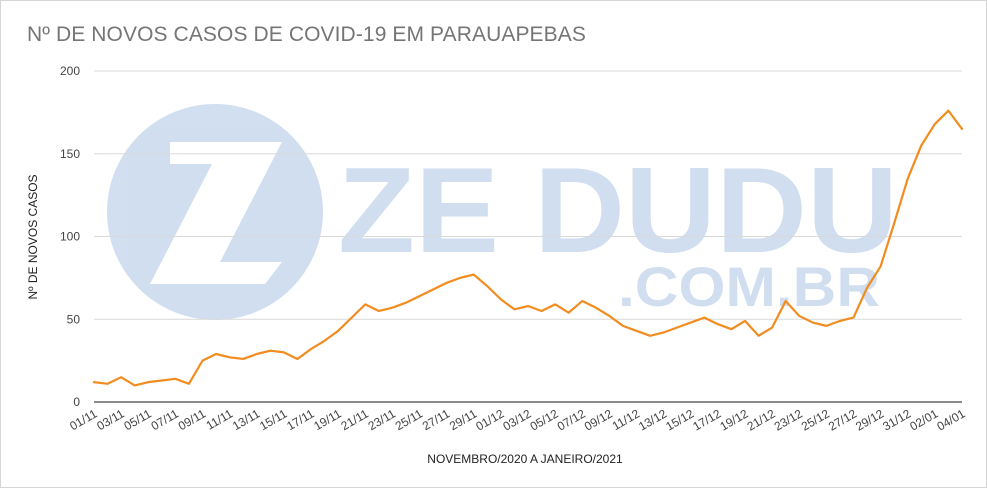 The width and height of the screenshot is (987, 488). I want to click on y-tick-label: 200, so click(70, 71).